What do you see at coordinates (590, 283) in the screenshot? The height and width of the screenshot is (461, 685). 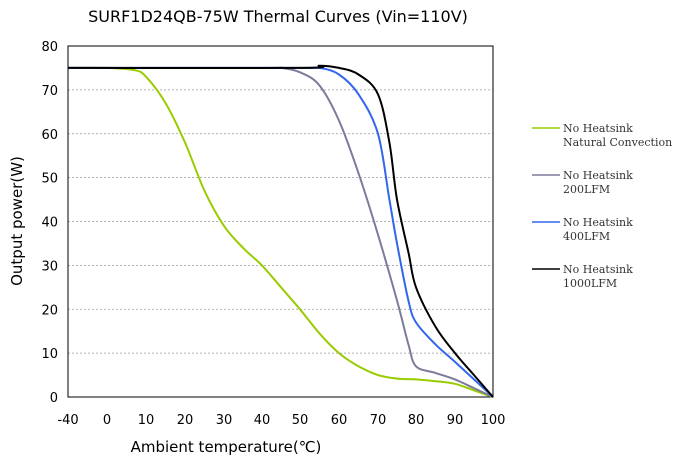 I see `legend-label: 1000LFM` at bounding box center [590, 283].